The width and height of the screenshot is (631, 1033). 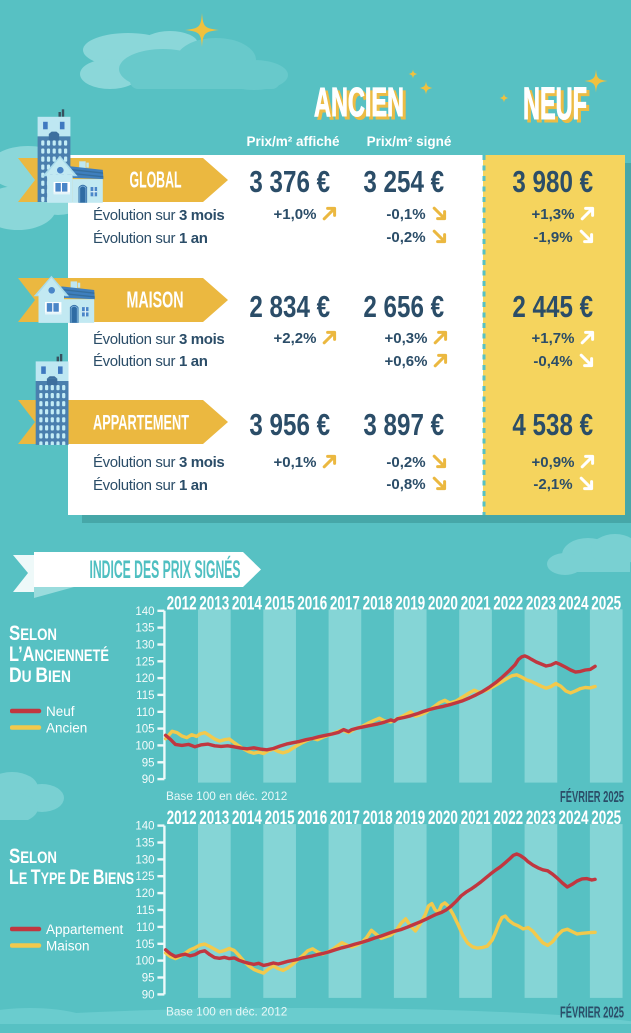 What do you see at coordinates (59, 654) in the screenshot?
I see `svg-text: L’ANCIENNETÉ` at bounding box center [59, 654].